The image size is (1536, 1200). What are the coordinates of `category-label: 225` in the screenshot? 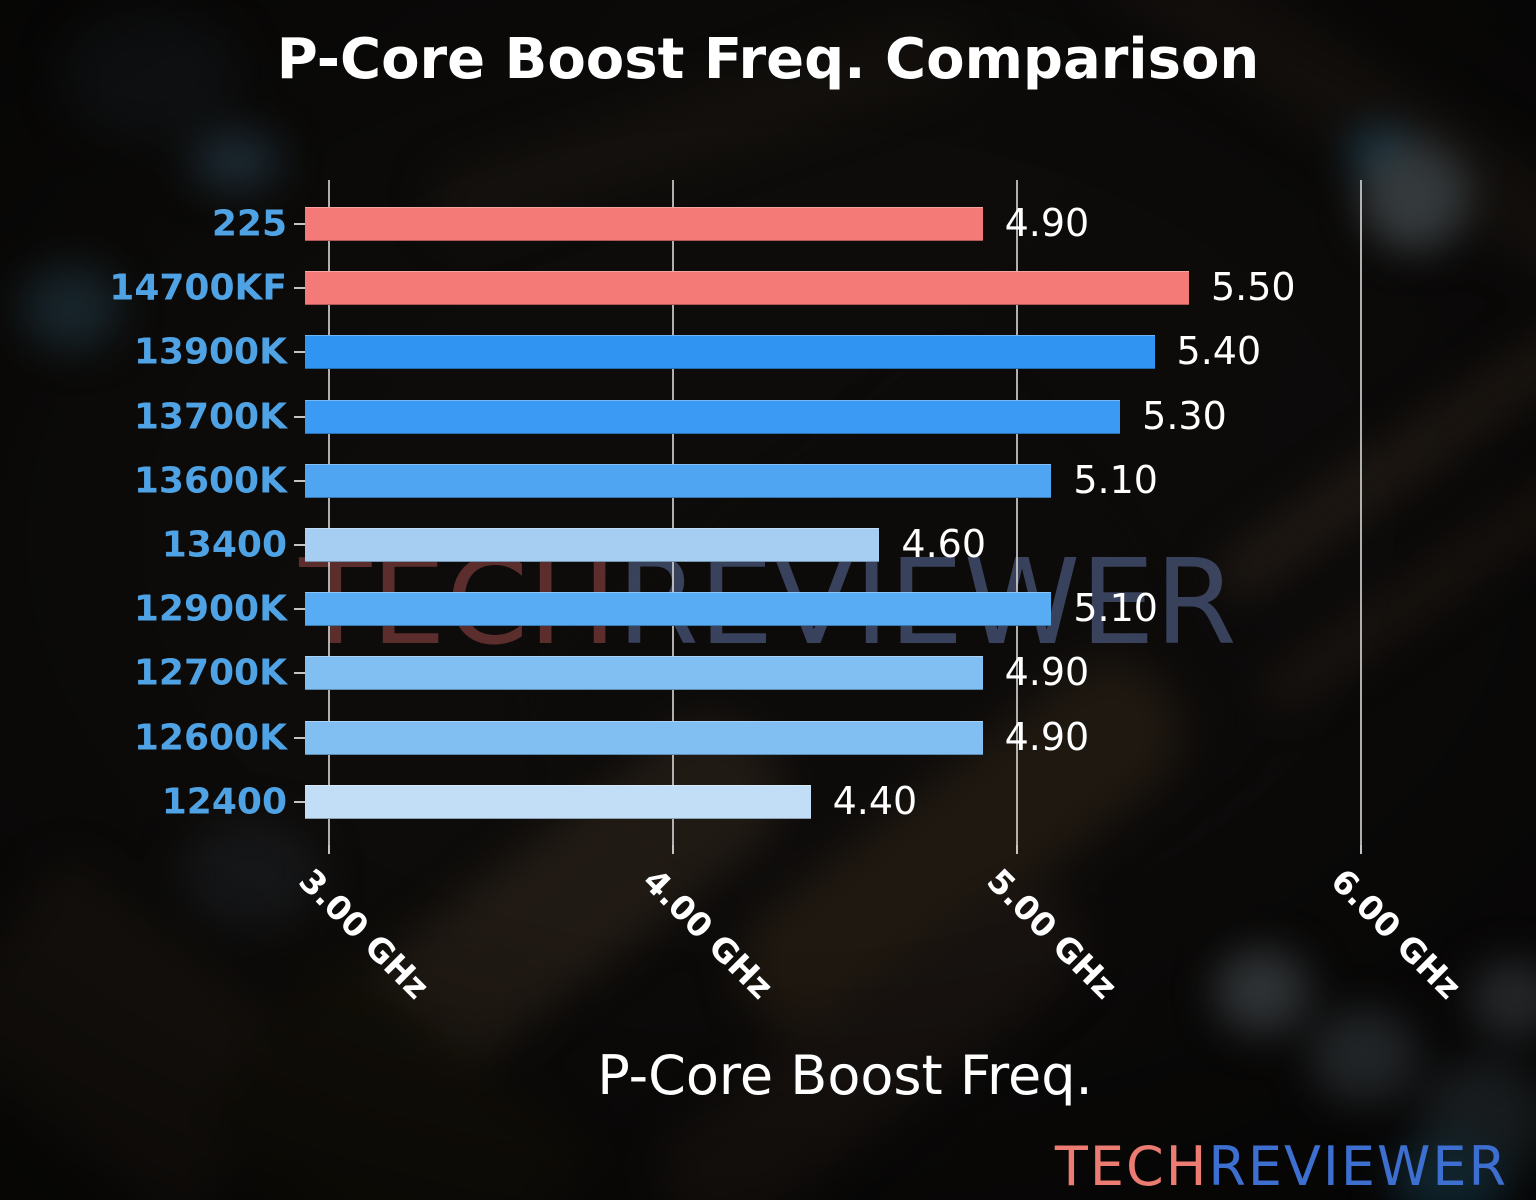 It's located at (249, 224).